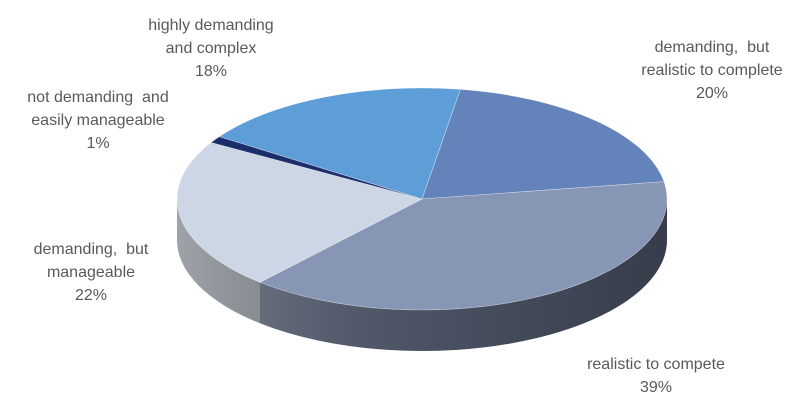  I want to click on slice-label-4-line-0: highly demanding, so click(210, 25).